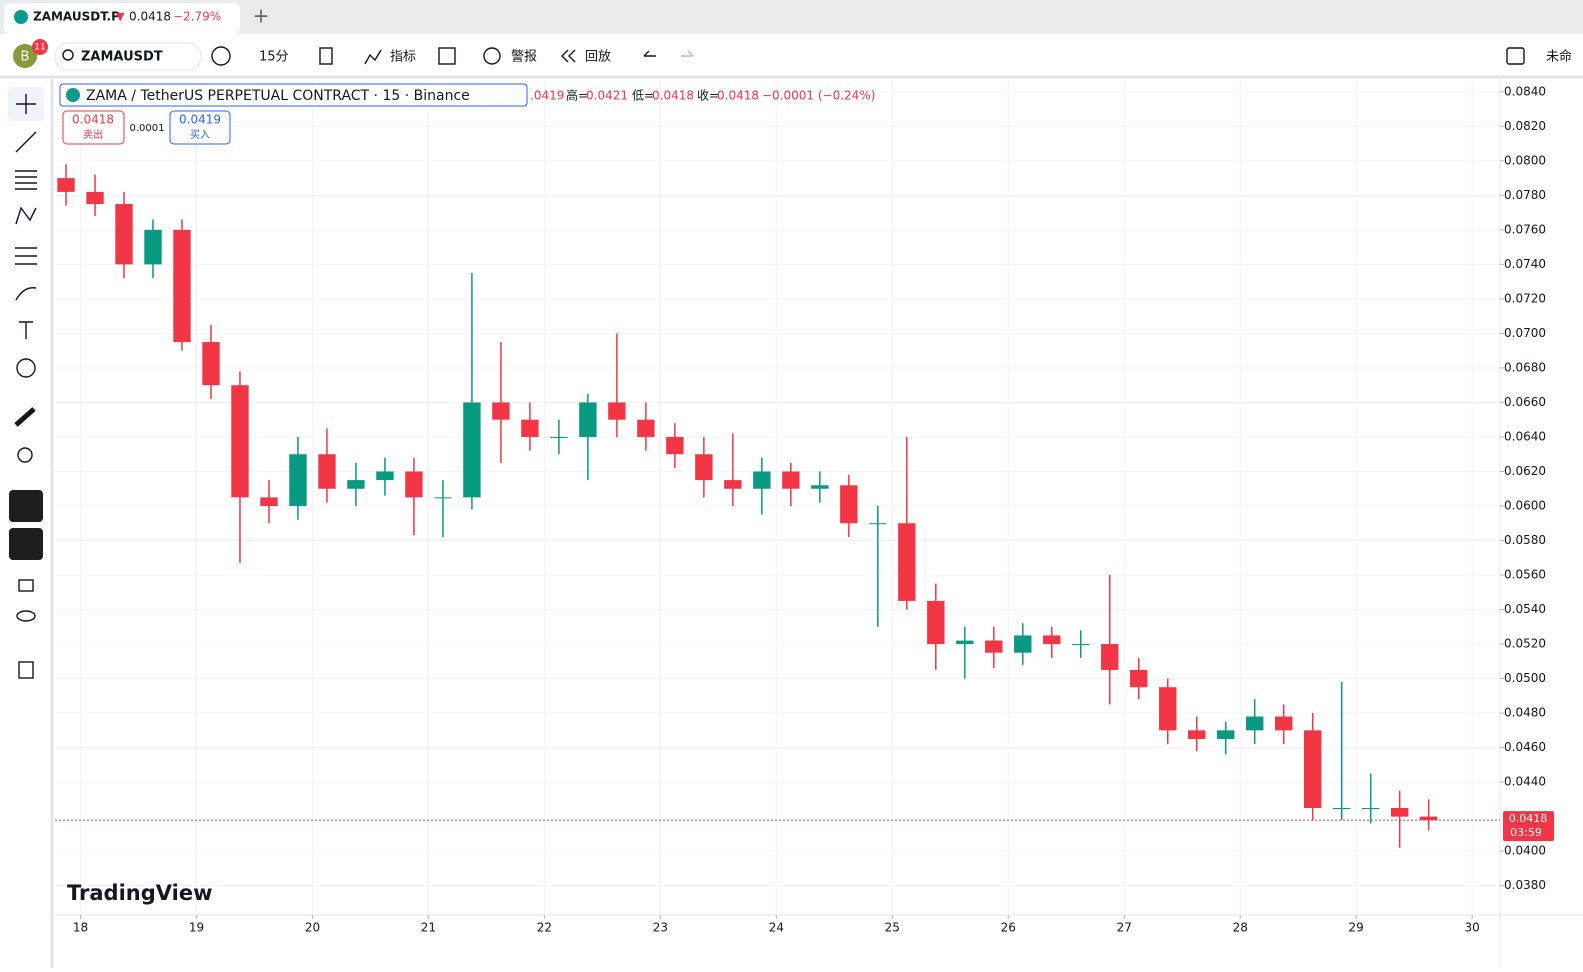 The image size is (1583, 972). Describe the element at coordinates (200, 135) in the screenshot. I see `buy-label: 买入` at that location.